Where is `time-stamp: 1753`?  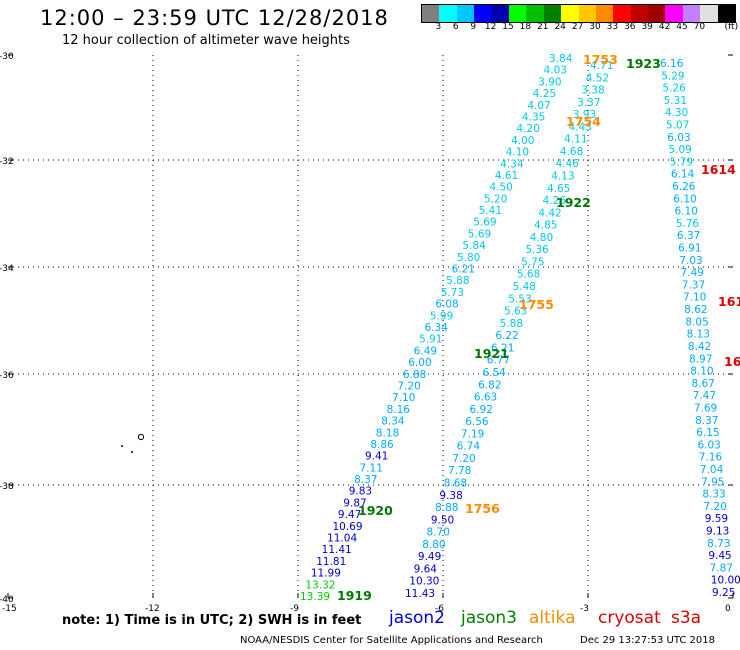
time-stamp: 1753 is located at coordinates (600, 59).